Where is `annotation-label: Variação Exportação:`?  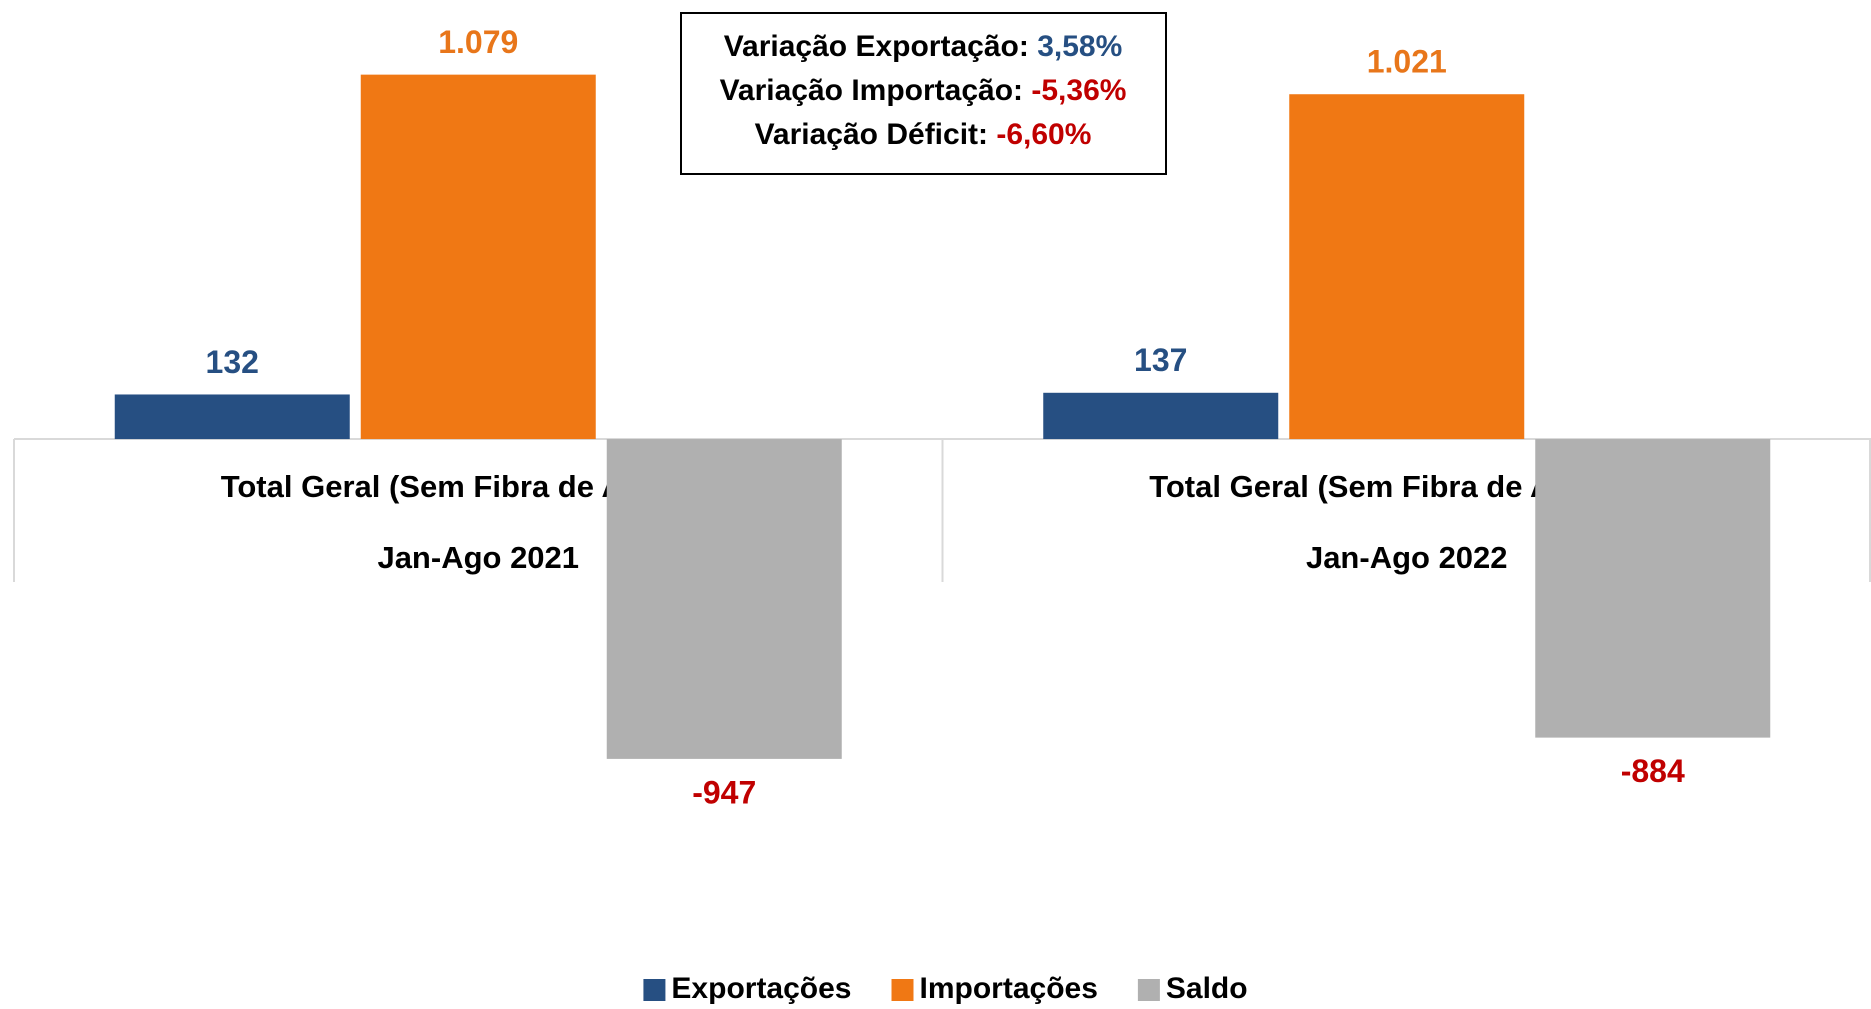
annotation-label: Variação Exportação: is located at coordinates (876, 46).